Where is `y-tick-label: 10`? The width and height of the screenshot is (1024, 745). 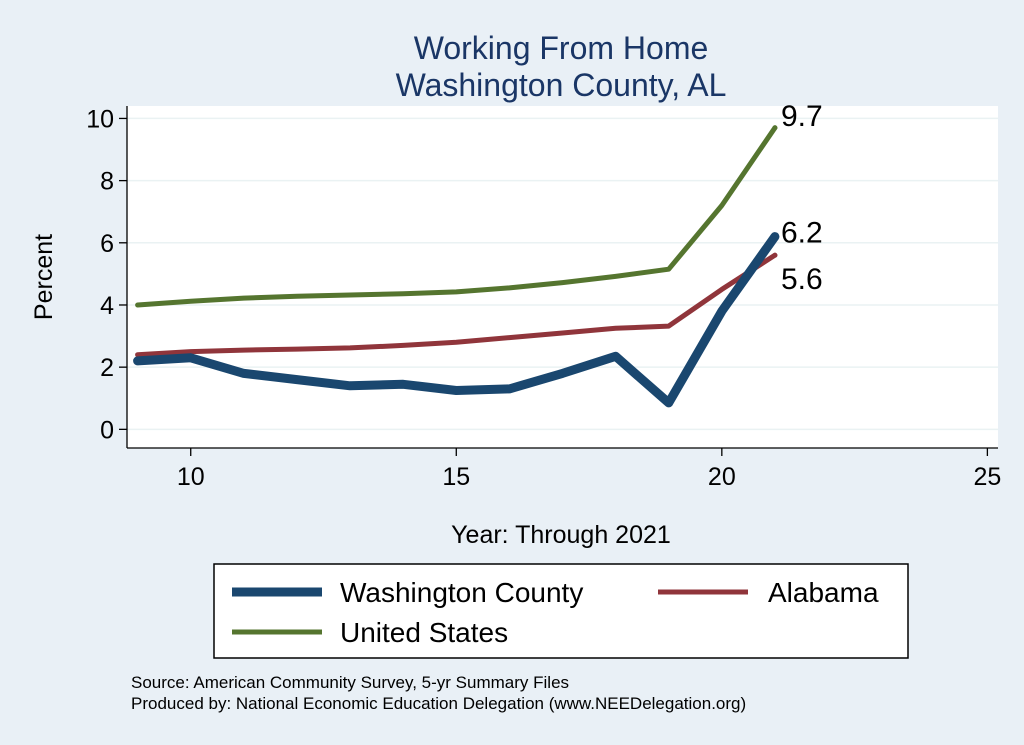 y-tick-label: 10 is located at coordinates (100, 119).